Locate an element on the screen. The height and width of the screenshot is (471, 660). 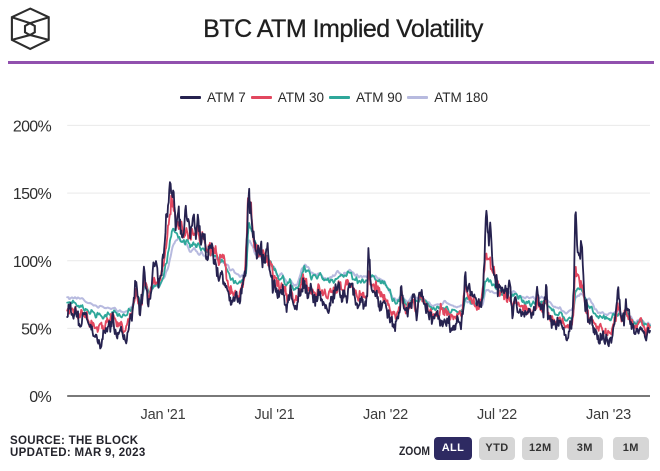
svg-text: 0% is located at coordinates (40, 397).